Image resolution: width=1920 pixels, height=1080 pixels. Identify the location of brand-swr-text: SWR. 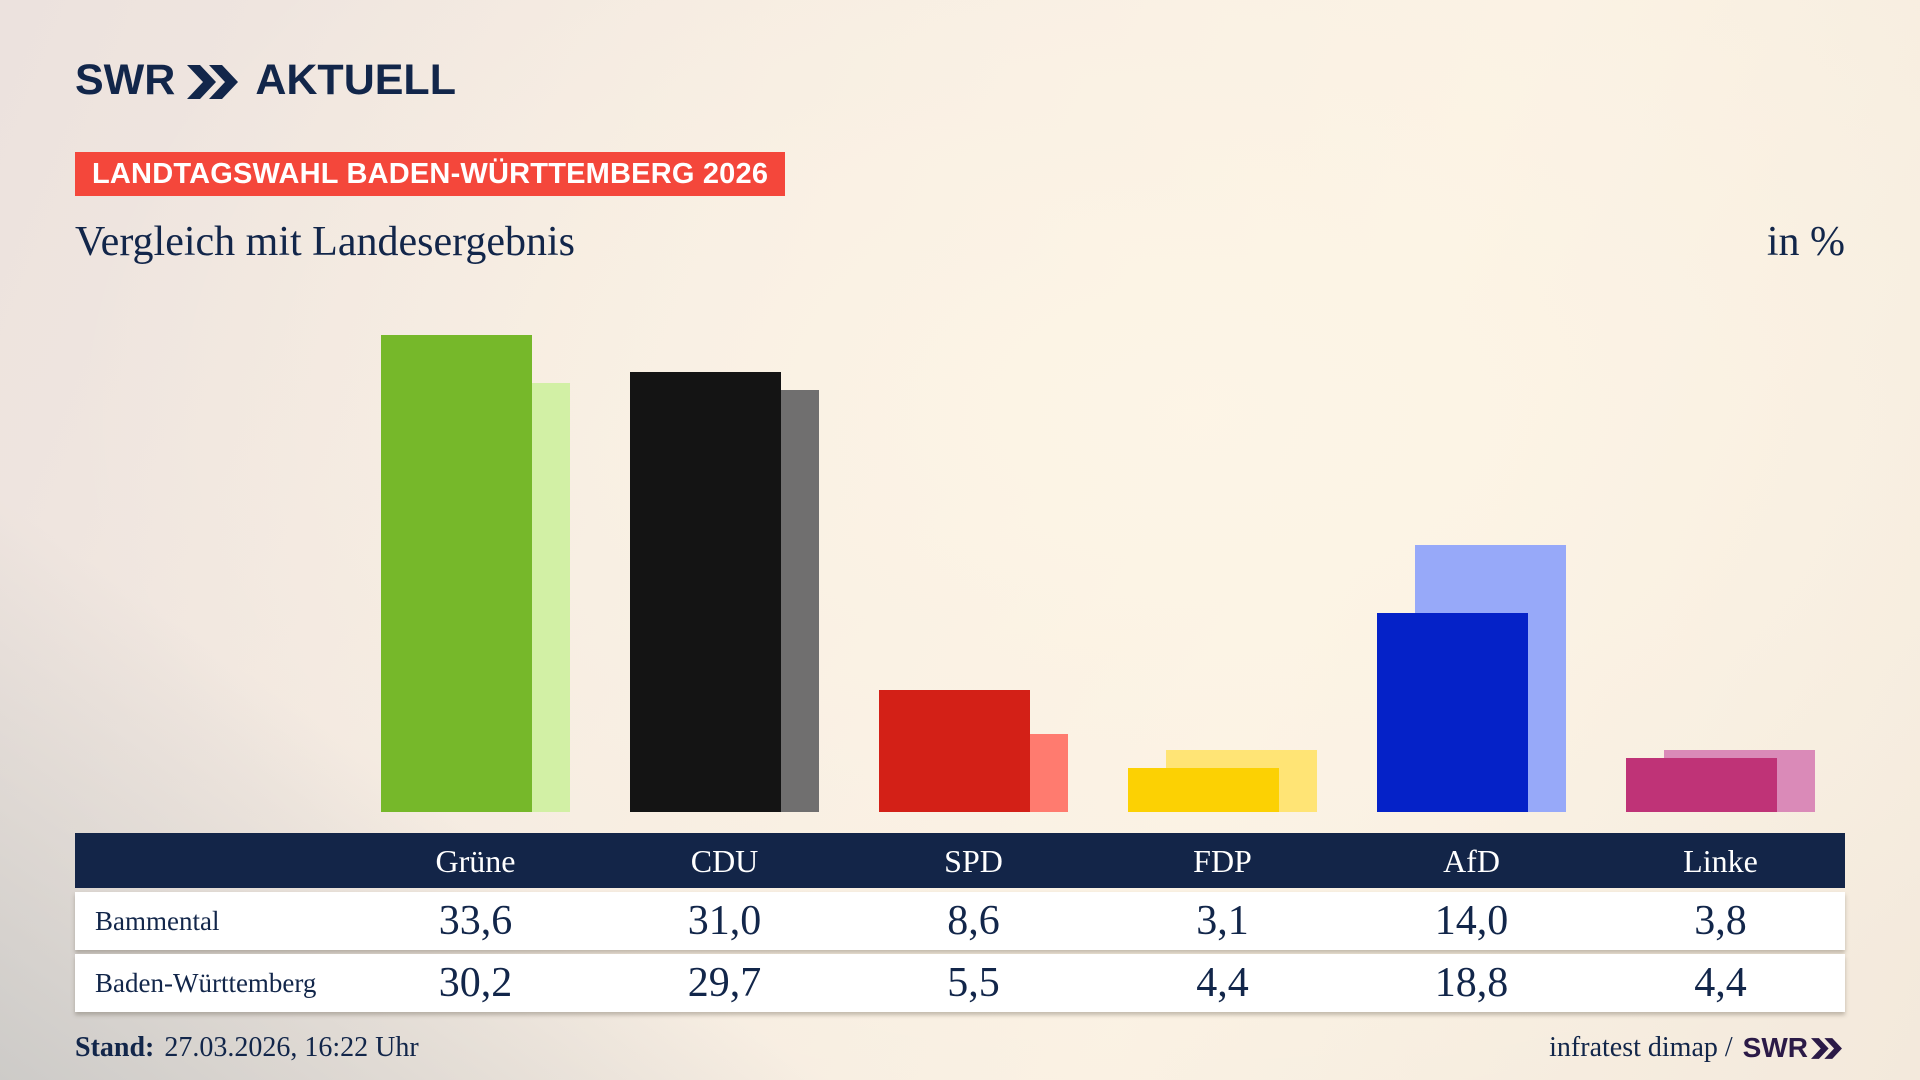
(1775, 1047).